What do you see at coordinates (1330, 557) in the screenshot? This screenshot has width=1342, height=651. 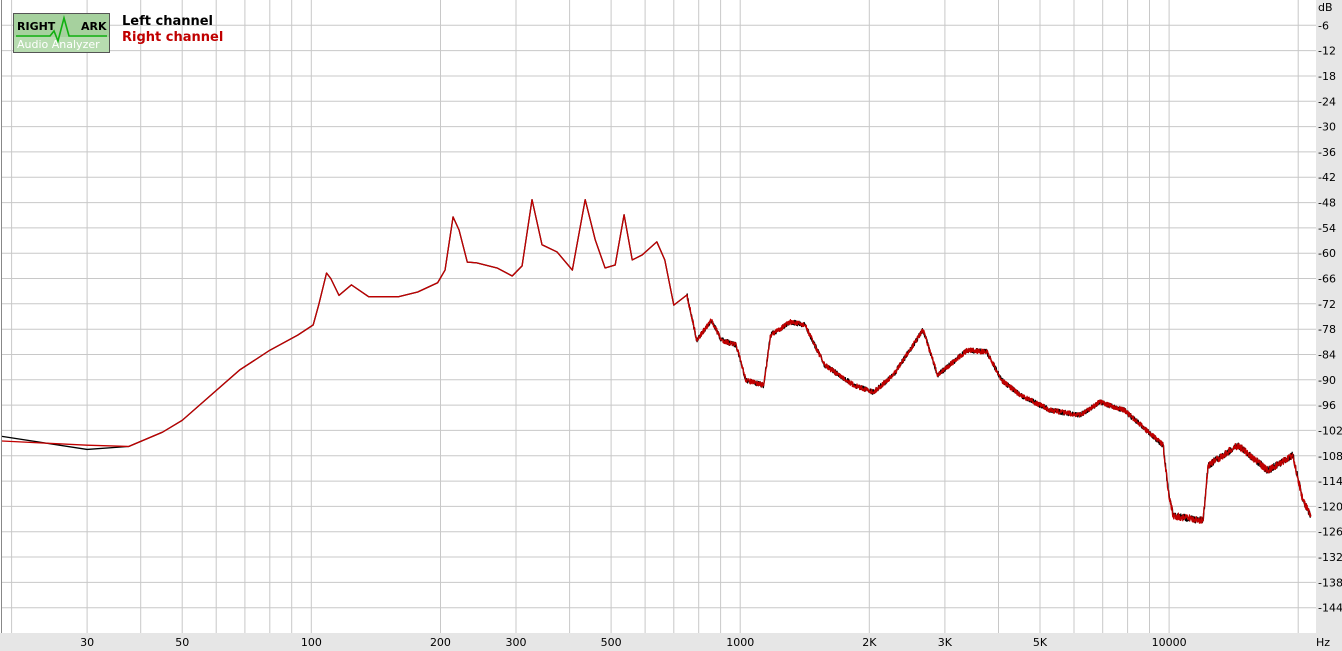 I see `y-tick-label: -132` at bounding box center [1330, 557].